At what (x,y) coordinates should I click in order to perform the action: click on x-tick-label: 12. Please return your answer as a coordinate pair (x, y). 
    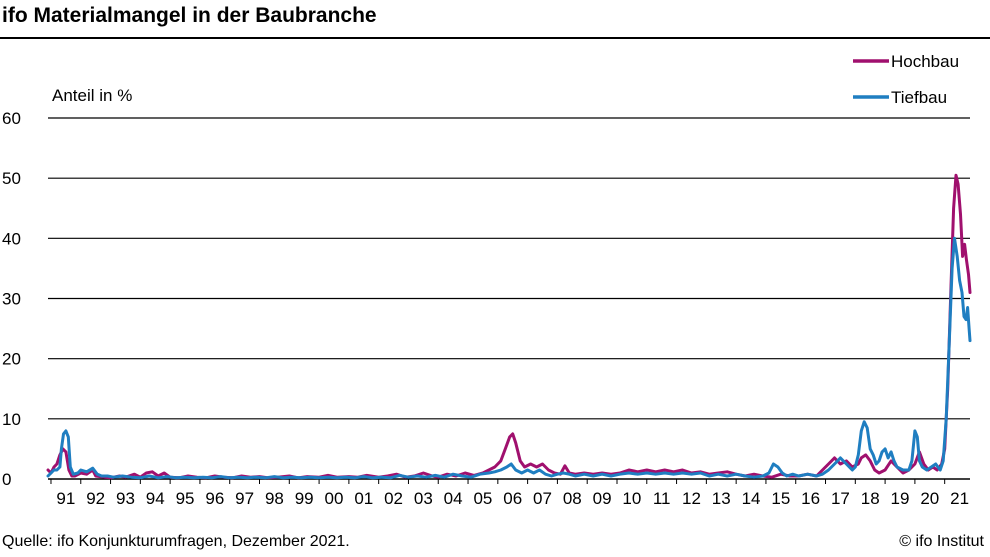
    Looking at the image, I should click on (691, 498).